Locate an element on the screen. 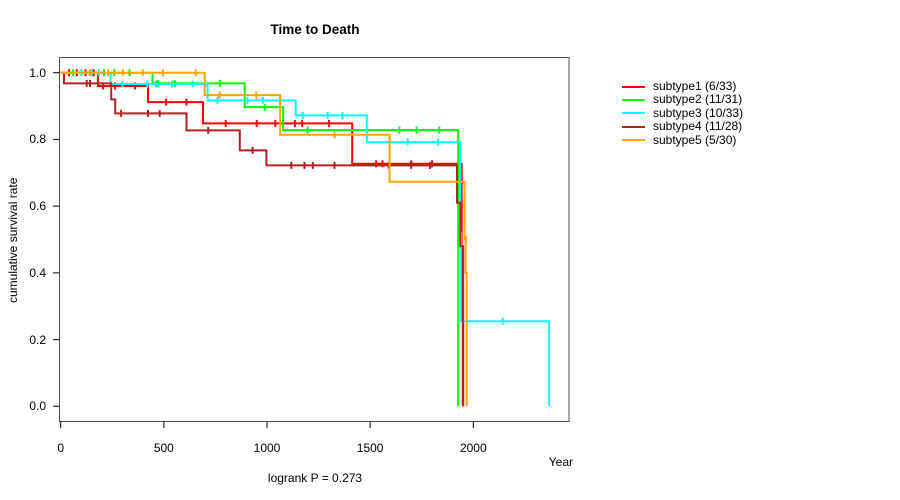  legend-item-subtype3: subtype3 (10/33) is located at coordinates (683, 112).